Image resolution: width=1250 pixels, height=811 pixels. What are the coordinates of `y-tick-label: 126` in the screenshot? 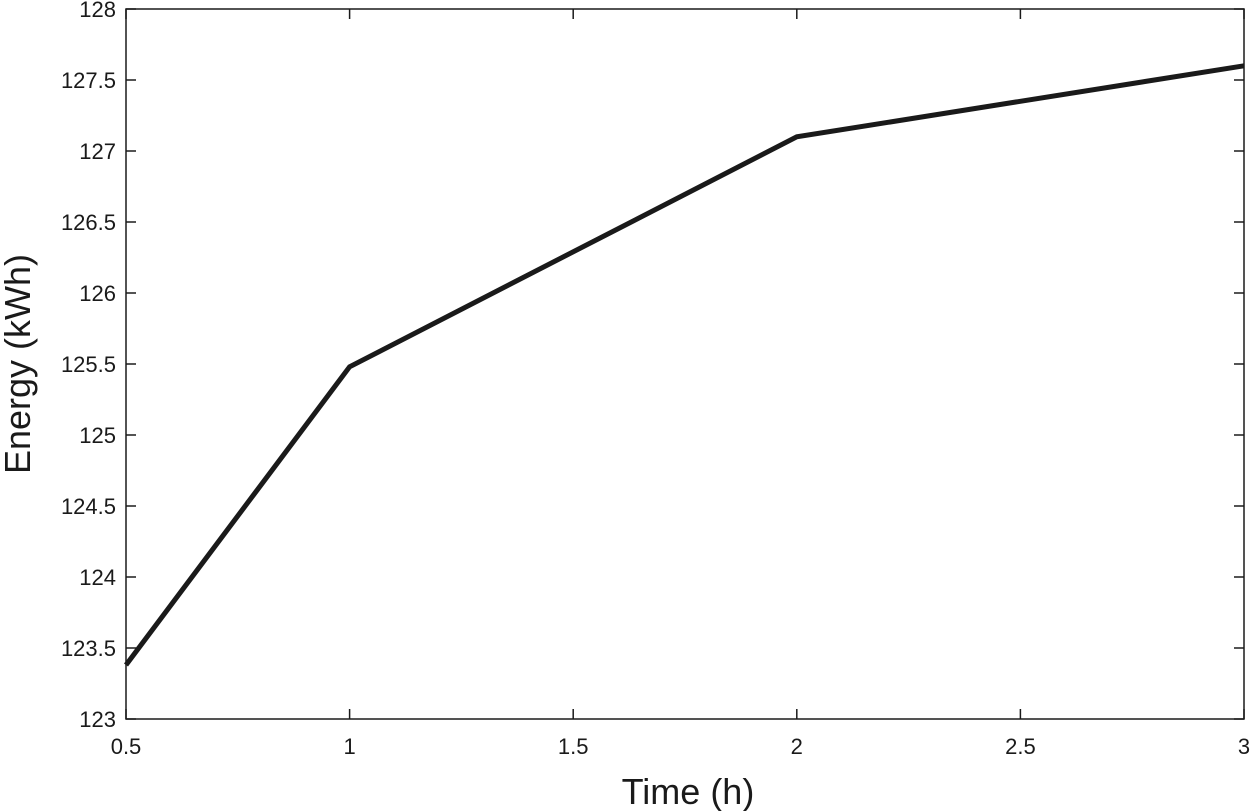 It's located at (97, 293).